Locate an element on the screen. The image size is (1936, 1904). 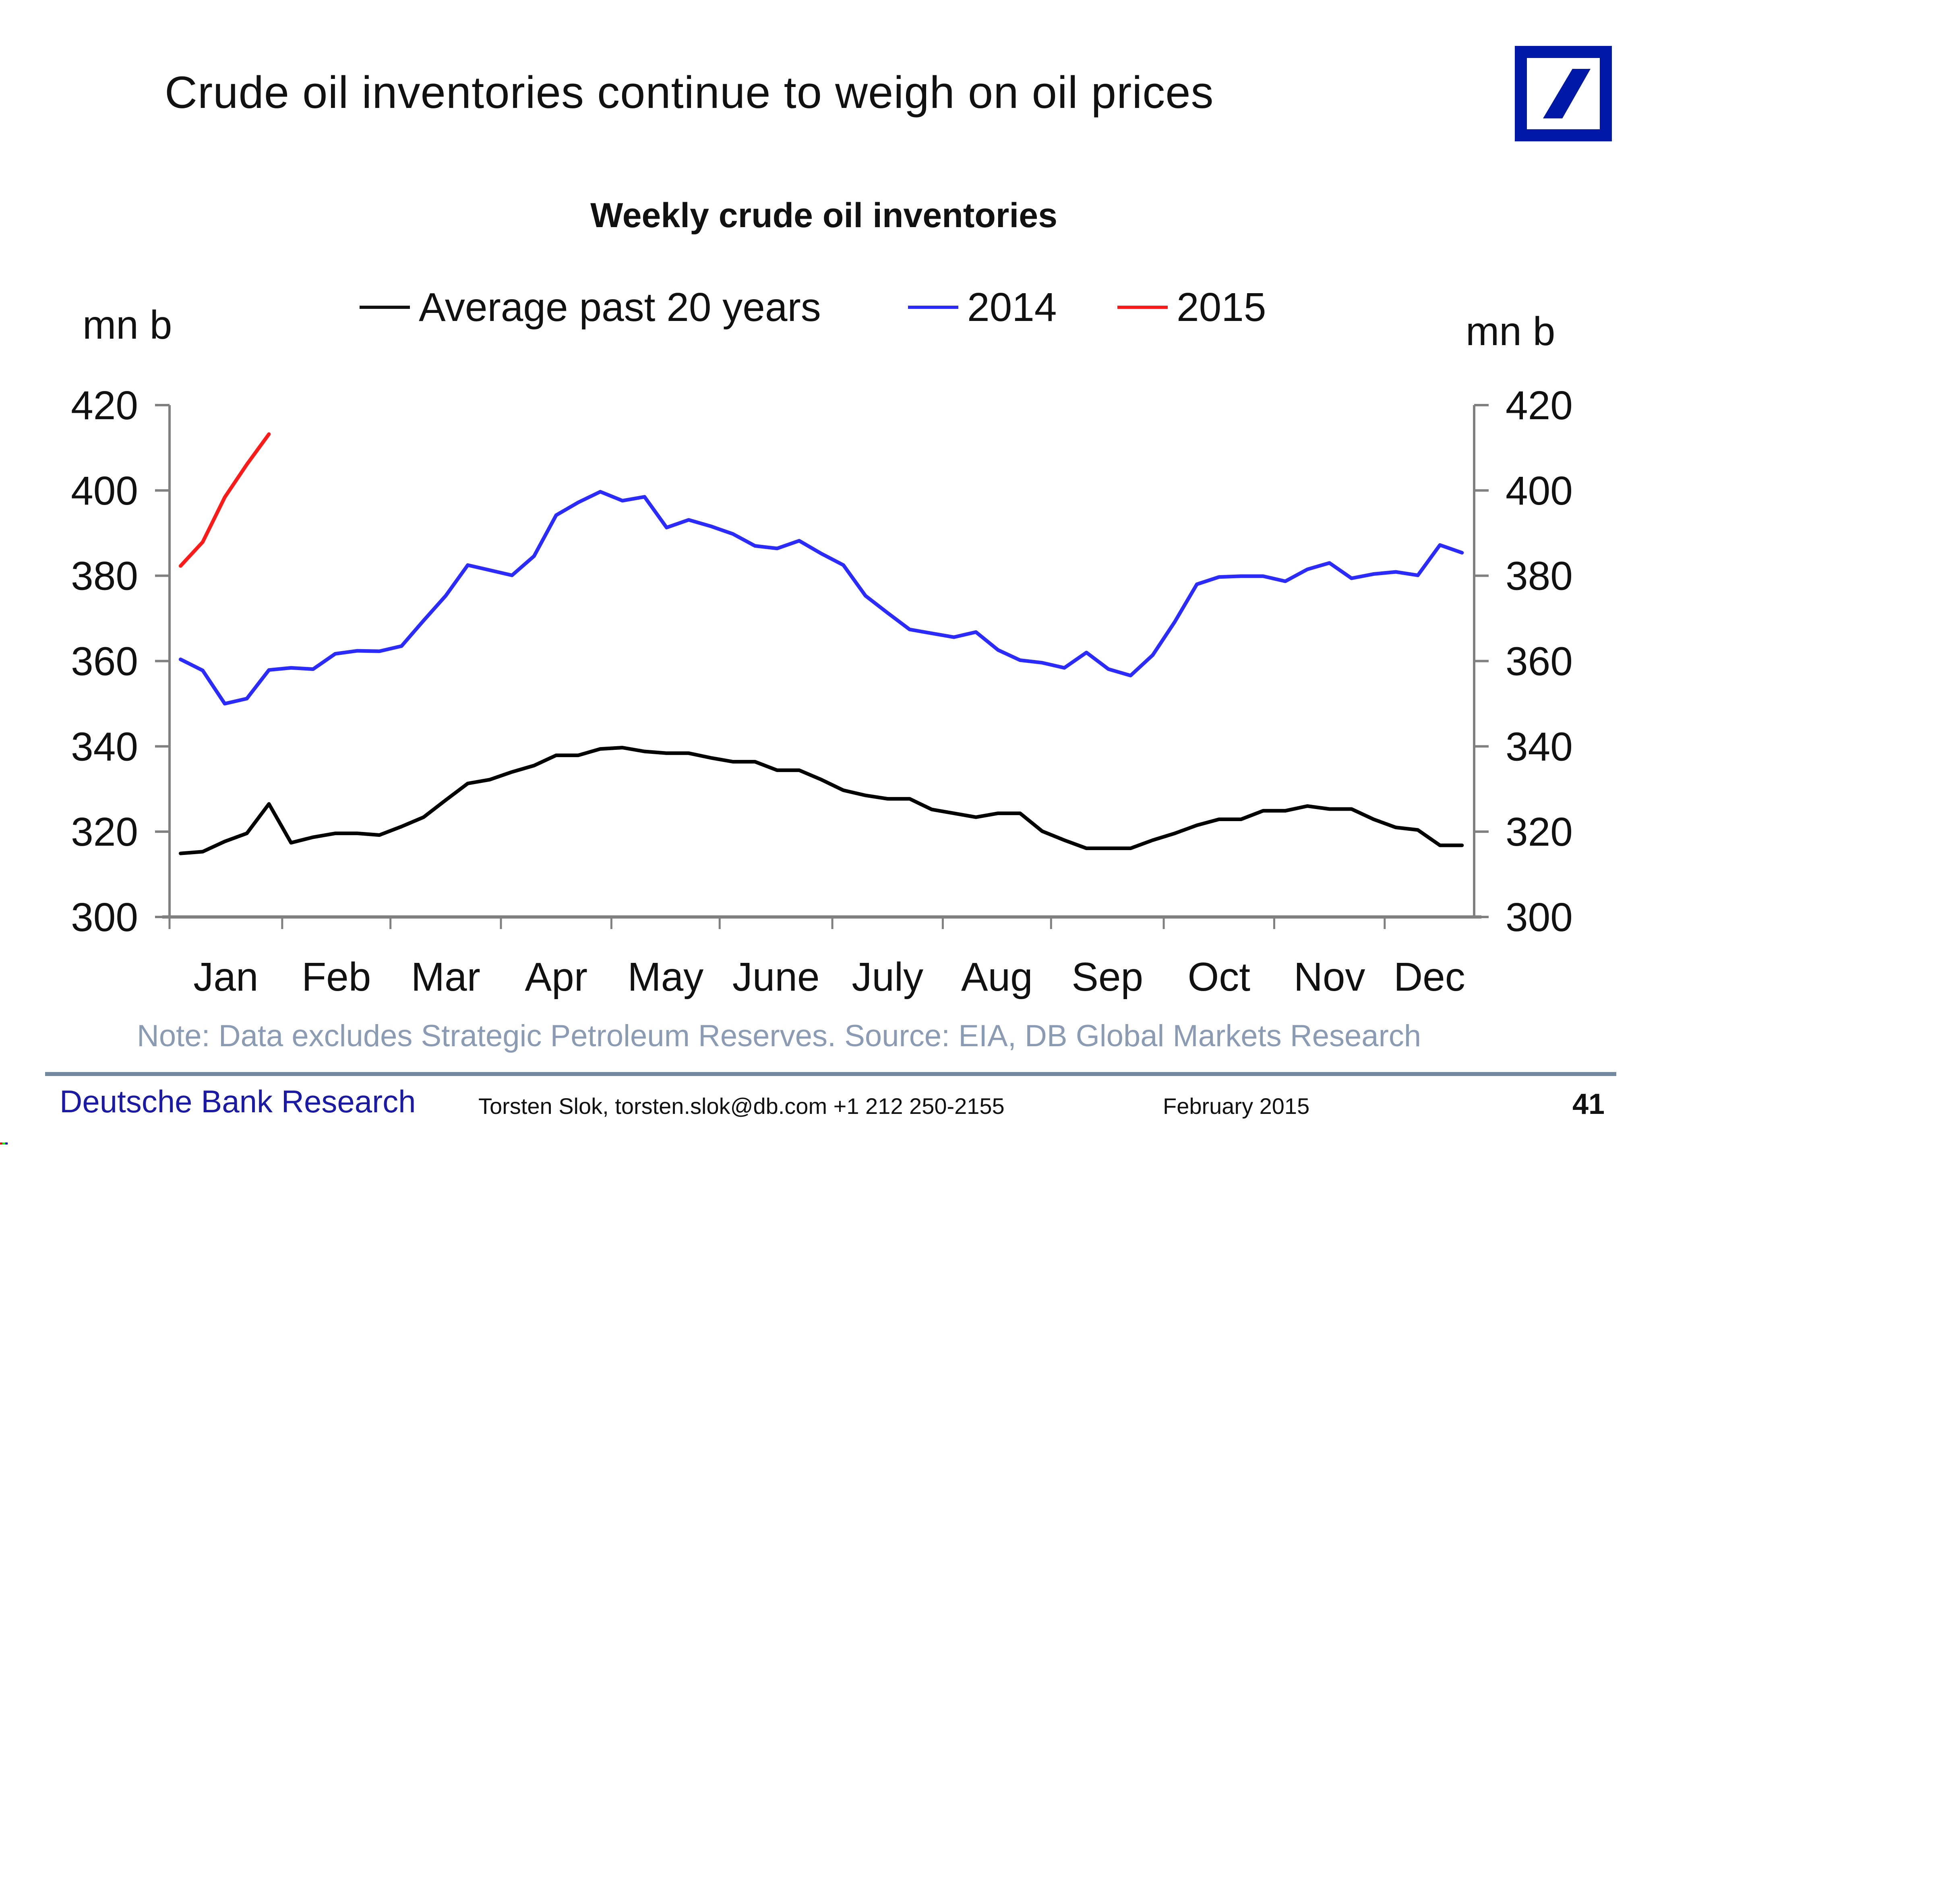
pixel-artifact is located at coordinates (4, 1143).